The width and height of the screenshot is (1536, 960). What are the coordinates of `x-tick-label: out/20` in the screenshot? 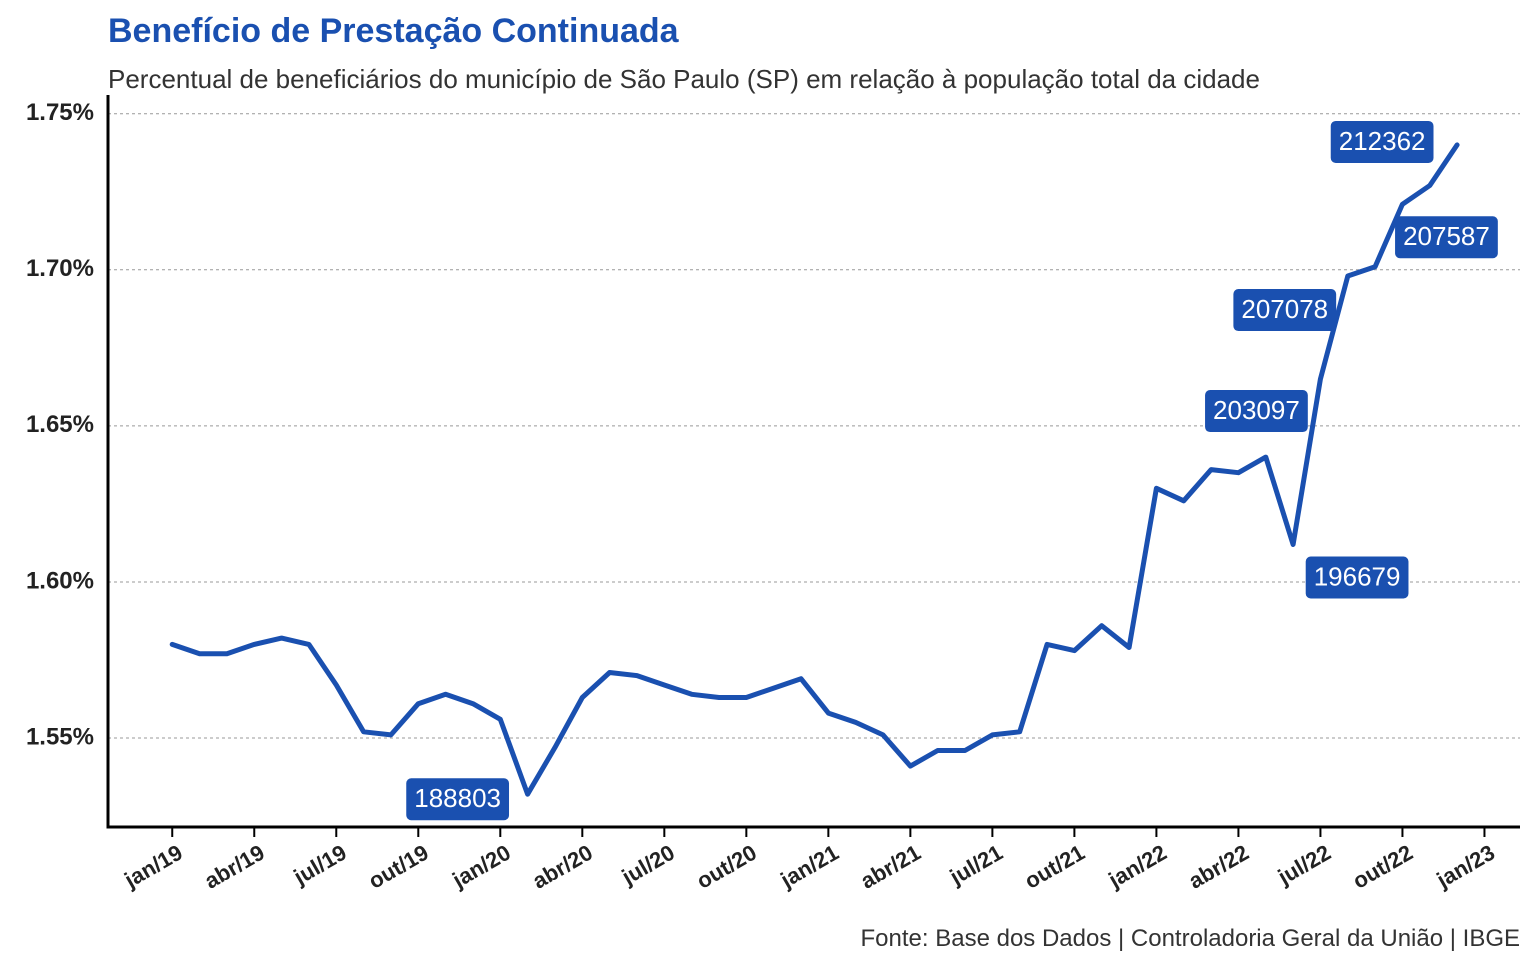 It's located at (726, 867).